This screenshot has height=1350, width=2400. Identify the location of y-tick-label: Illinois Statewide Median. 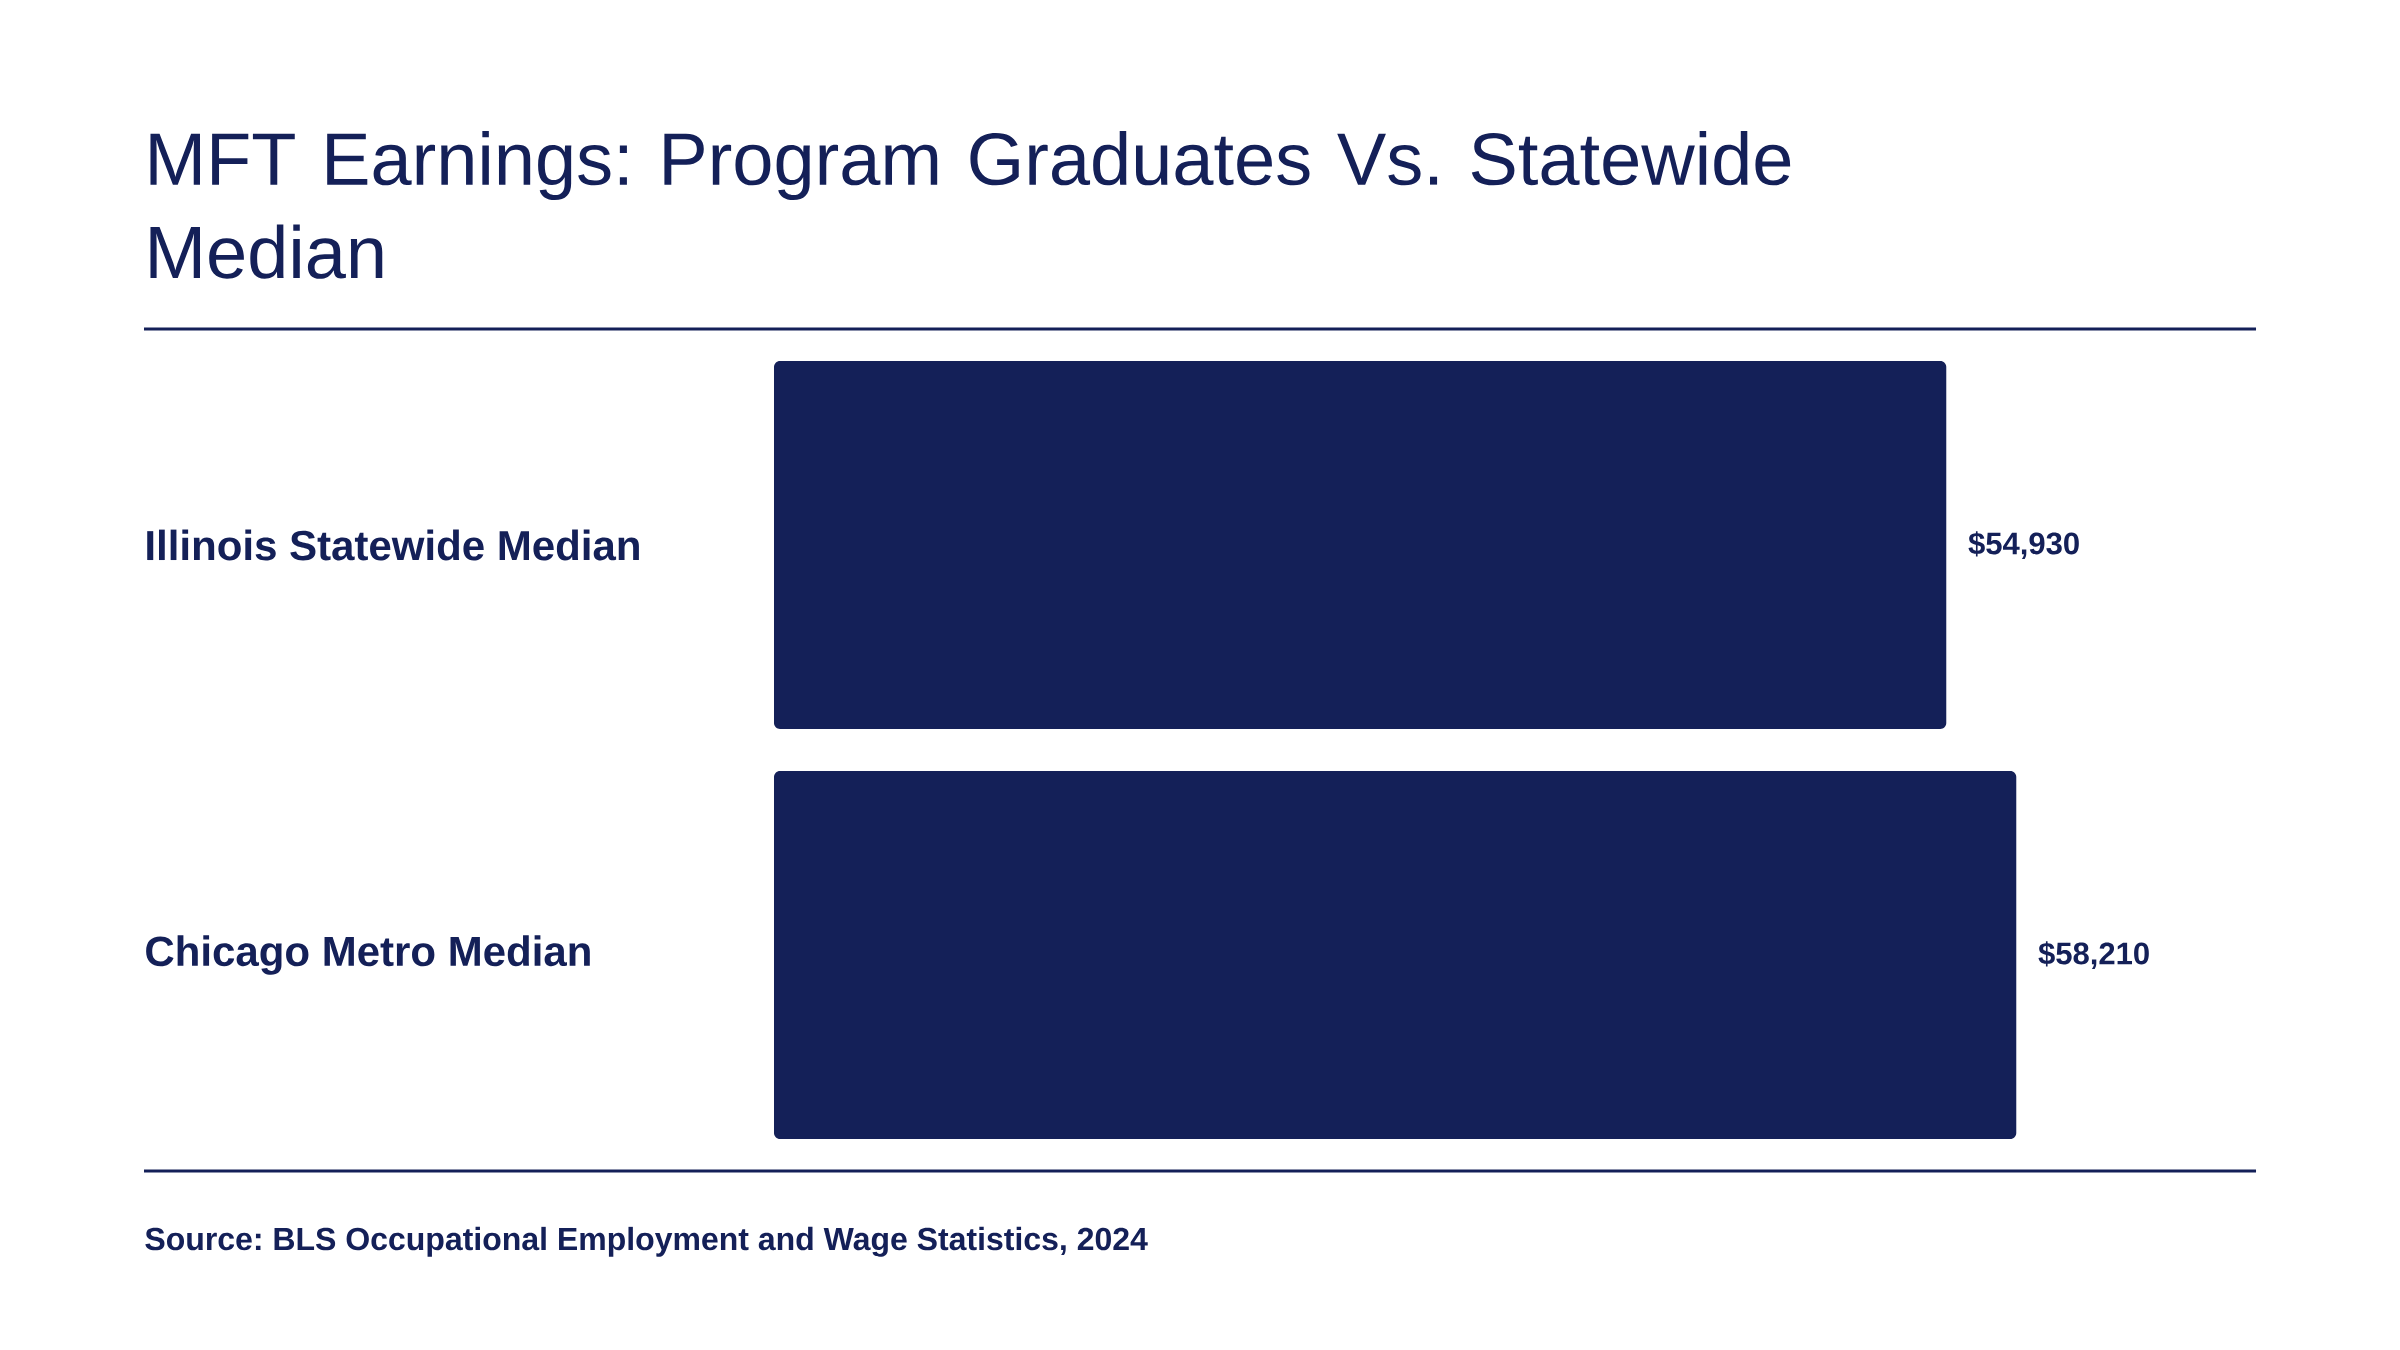
(393, 545).